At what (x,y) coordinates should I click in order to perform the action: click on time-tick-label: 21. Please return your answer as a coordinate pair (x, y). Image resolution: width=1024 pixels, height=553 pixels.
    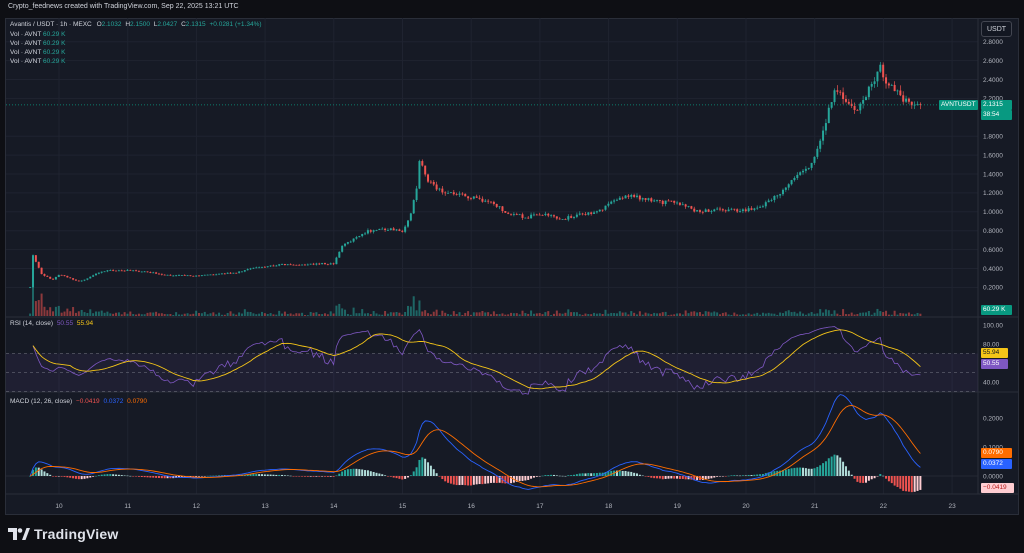
    Looking at the image, I should click on (815, 506).